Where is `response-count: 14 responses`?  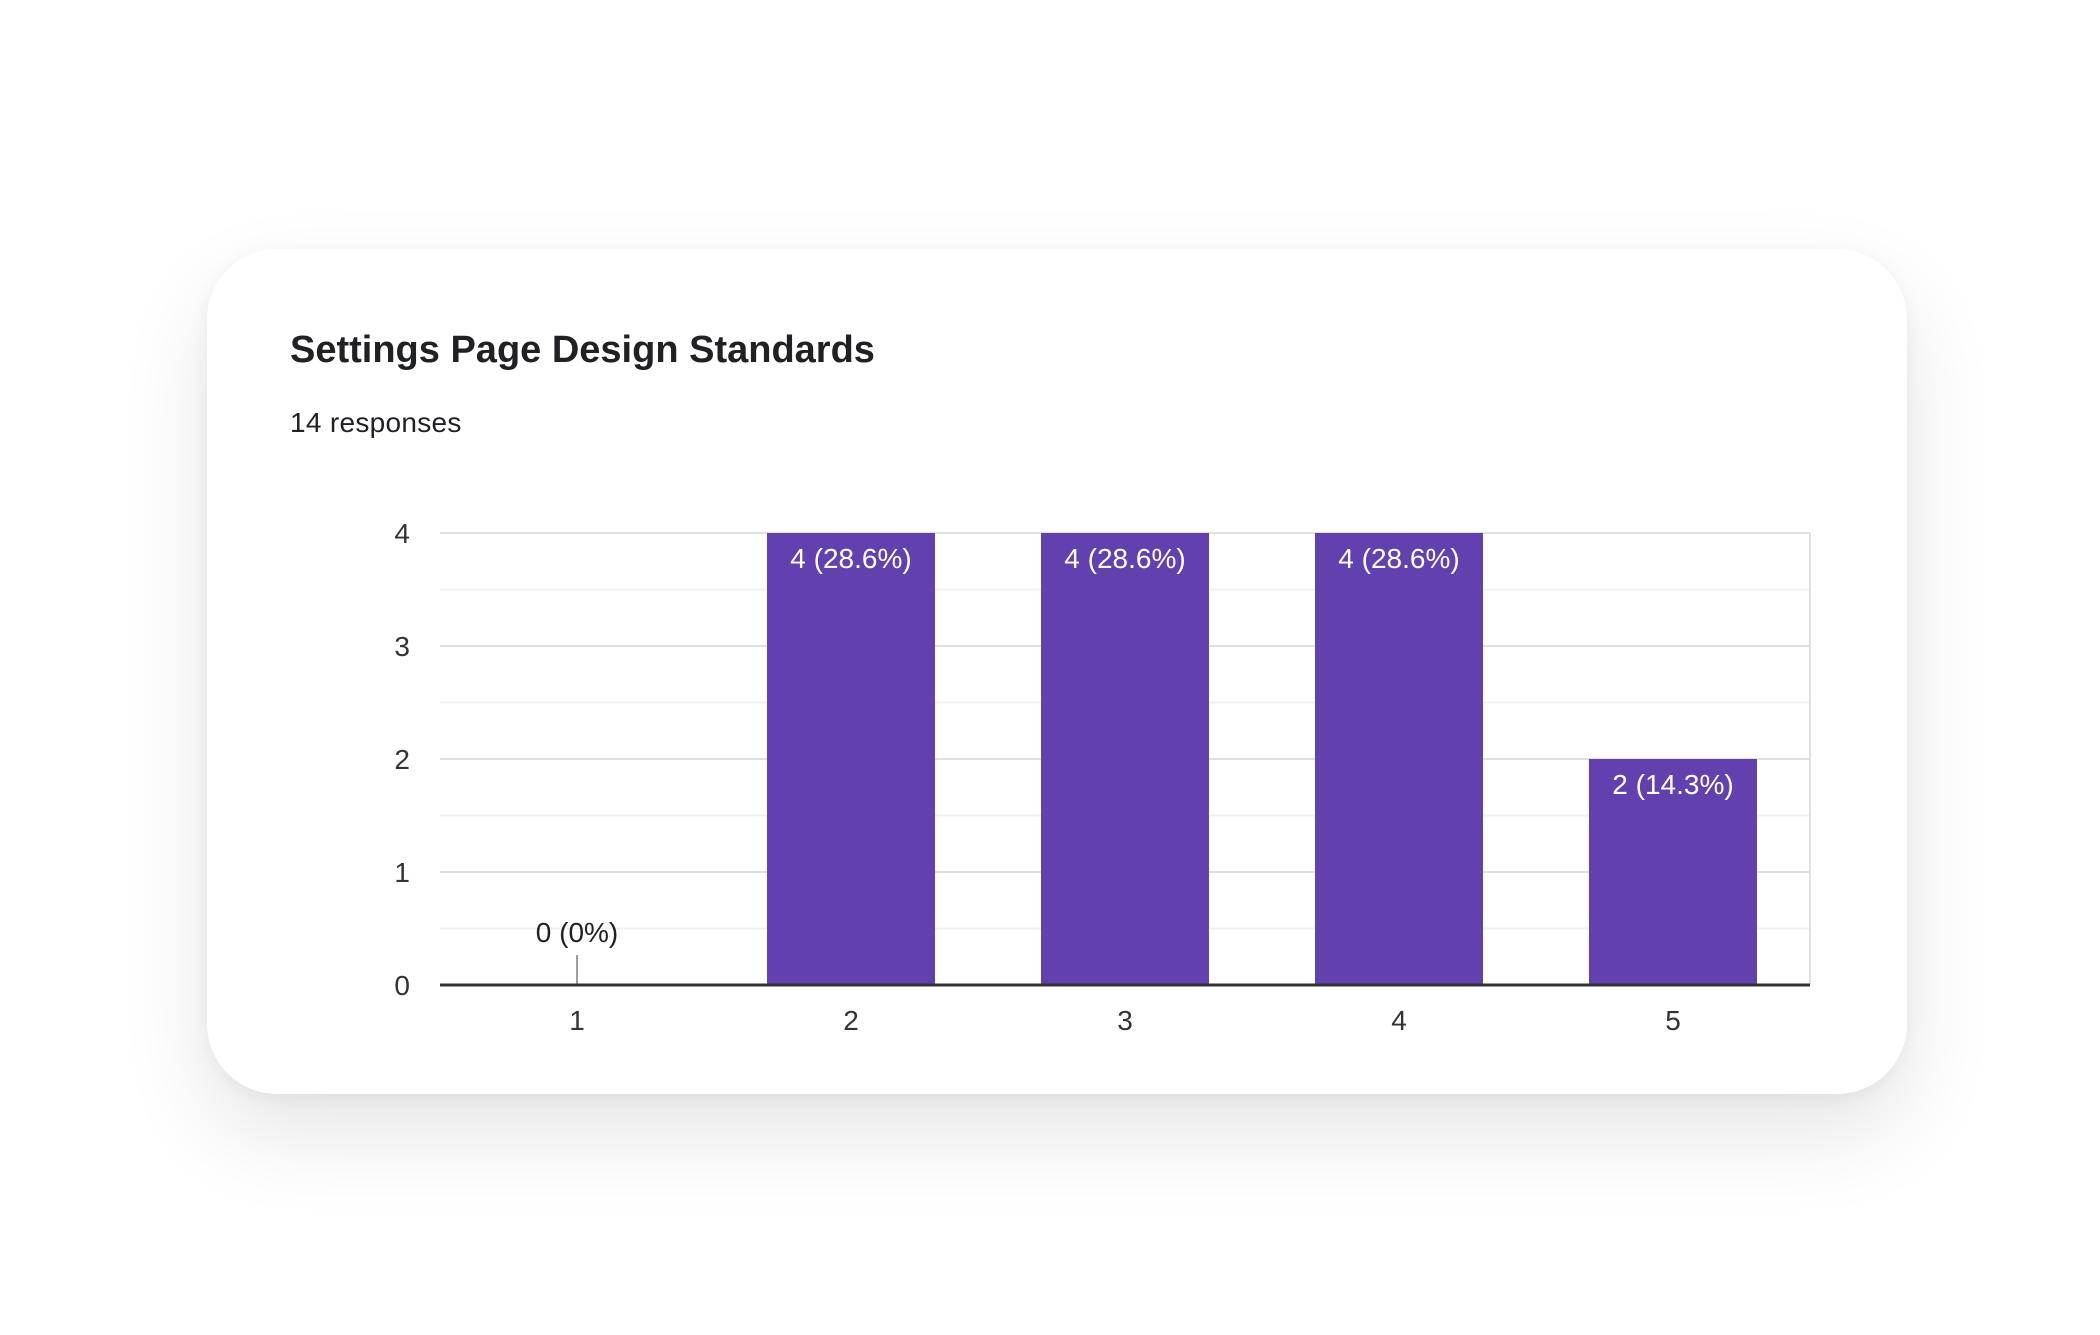
response-count: 14 responses is located at coordinates (376, 422).